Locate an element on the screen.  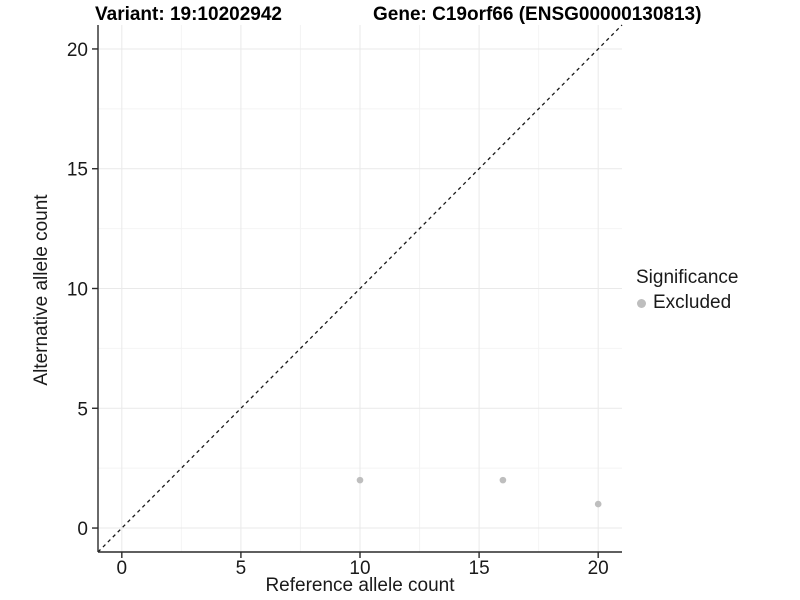
legend-item-label: Excluded is located at coordinates (692, 302).